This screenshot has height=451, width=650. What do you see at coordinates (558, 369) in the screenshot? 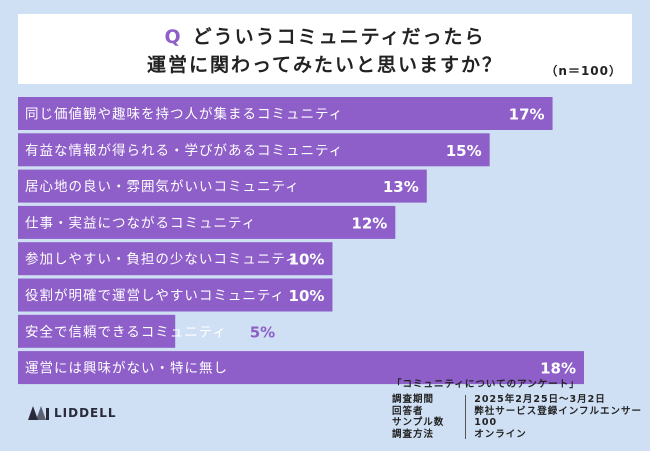
I see `bar-value-label: 18%` at bounding box center [558, 369].